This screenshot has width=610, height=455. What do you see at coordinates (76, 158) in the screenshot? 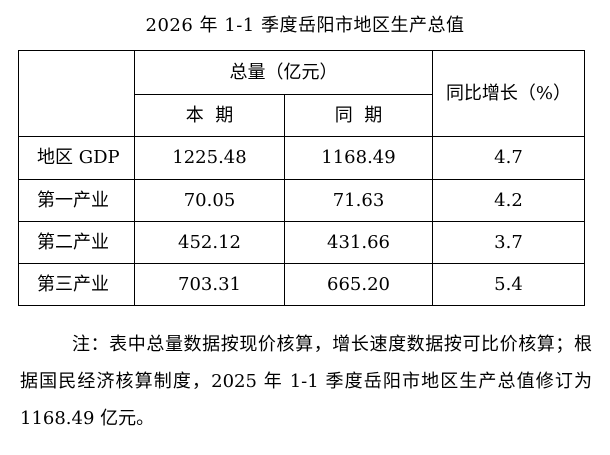
I see `row-label: 地区 GDP` at bounding box center [76, 158].